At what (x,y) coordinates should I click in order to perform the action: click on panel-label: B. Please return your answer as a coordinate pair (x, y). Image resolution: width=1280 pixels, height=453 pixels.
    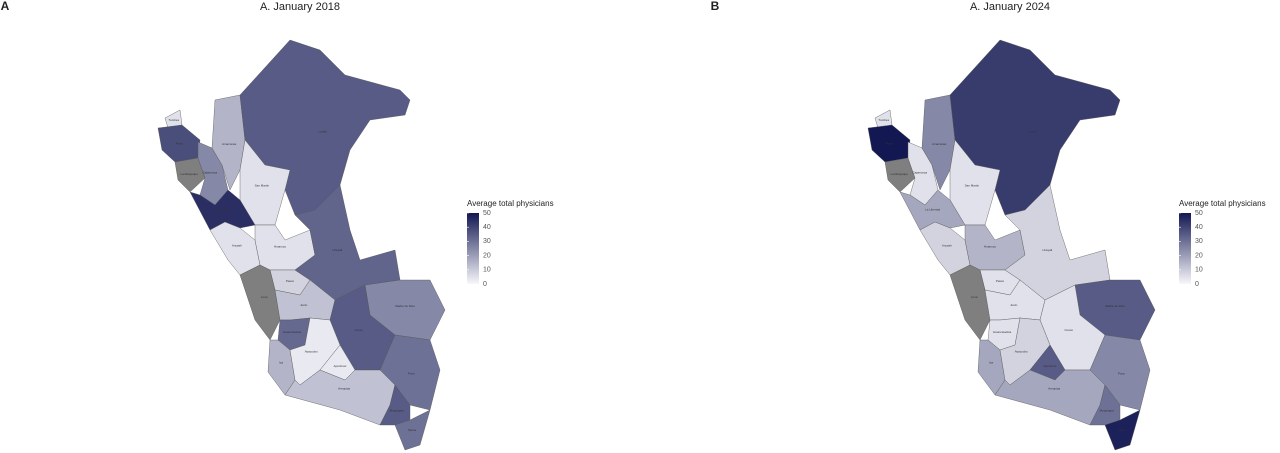
    Looking at the image, I should click on (715, 6).